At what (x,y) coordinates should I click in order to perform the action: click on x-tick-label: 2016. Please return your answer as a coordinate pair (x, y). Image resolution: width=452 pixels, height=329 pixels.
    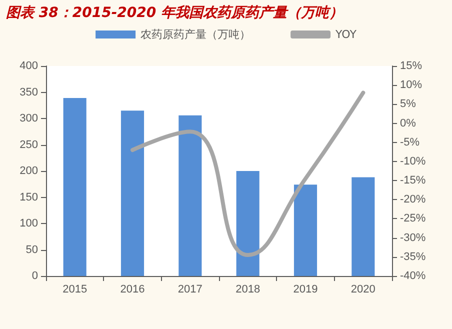
    Looking at the image, I should click on (132, 290).